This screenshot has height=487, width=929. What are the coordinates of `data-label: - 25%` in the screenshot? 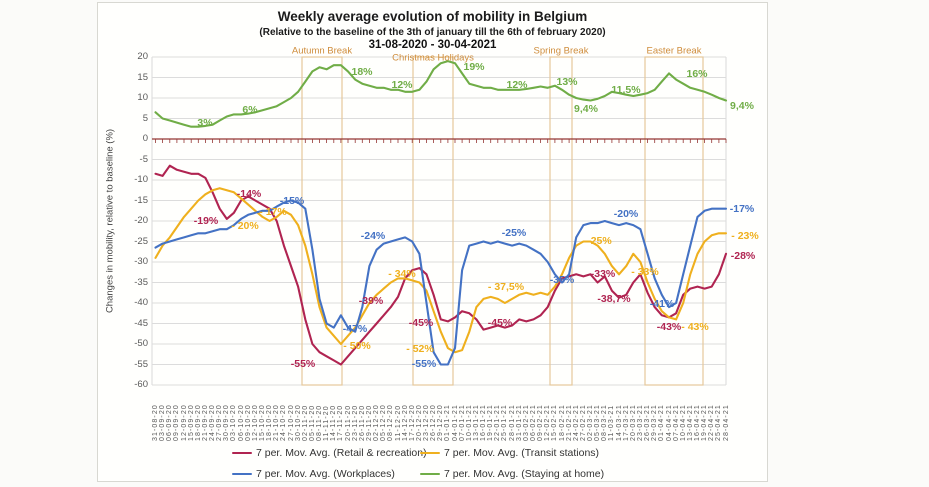 It's located at (598, 241).